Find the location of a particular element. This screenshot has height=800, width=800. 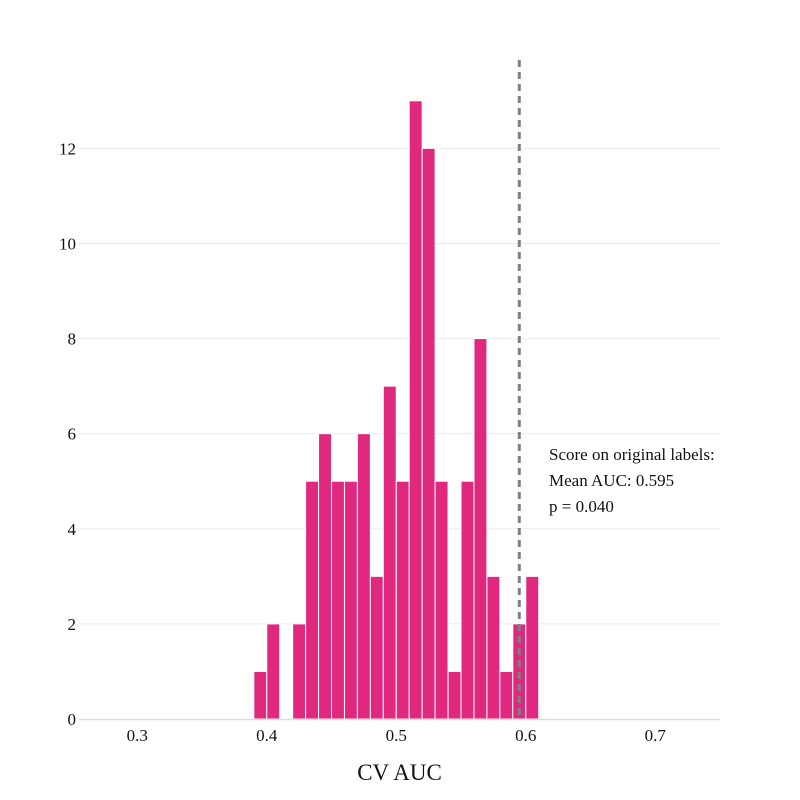

y-tick-label: 8 is located at coordinates (72, 339).